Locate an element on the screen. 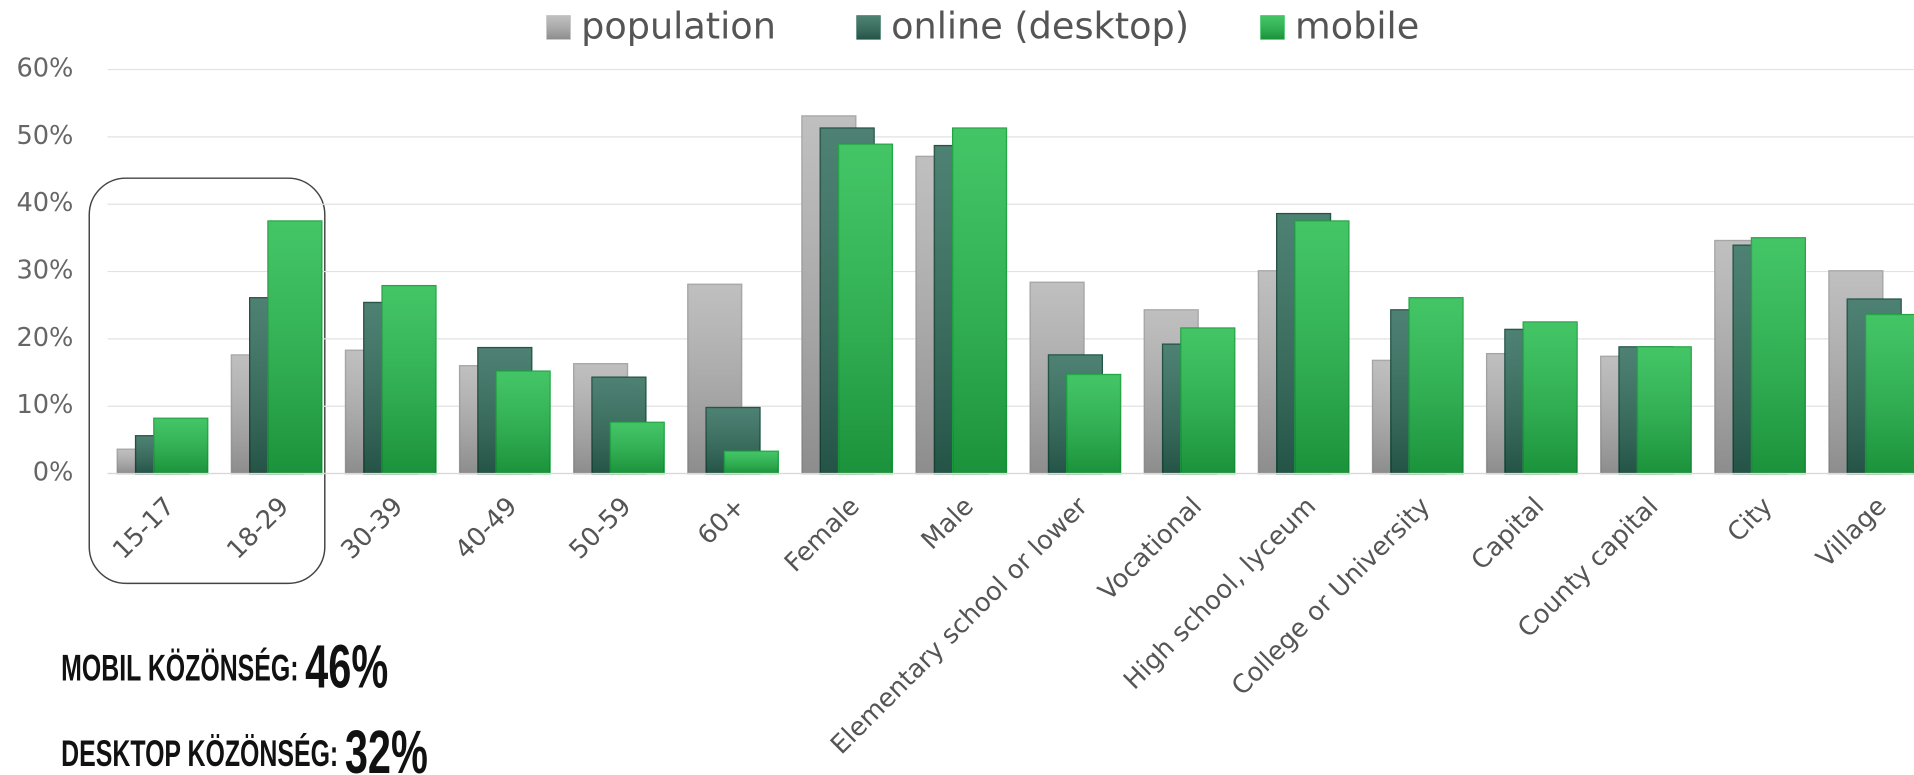 The image size is (1914, 775). y-tick-label: 30% is located at coordinates (44, 271).